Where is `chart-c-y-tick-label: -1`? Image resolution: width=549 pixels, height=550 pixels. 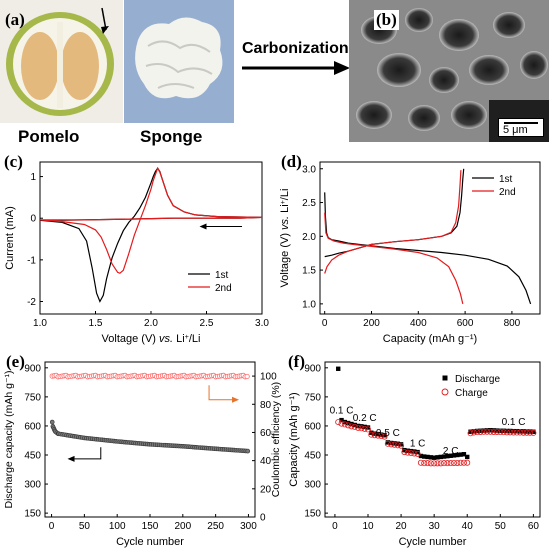 chart-c-y-tick-label: -1 is located at coordinates (31, 260).